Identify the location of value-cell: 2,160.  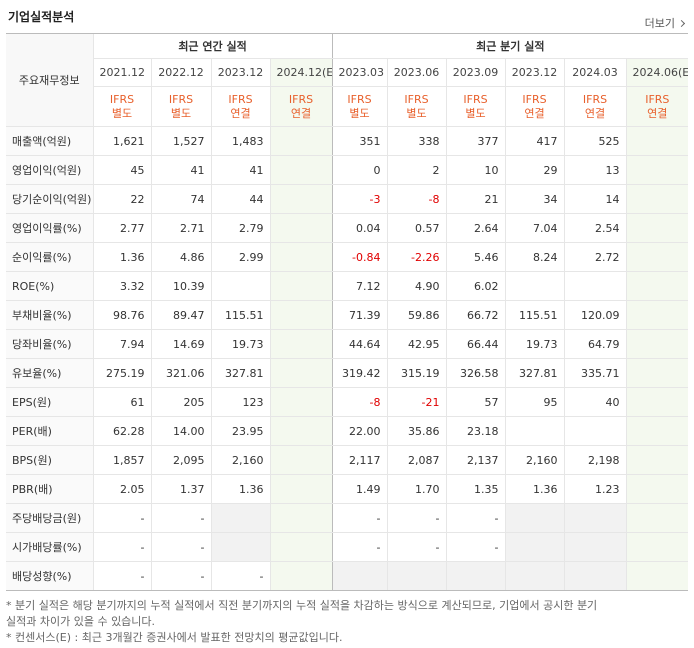
(240, 460).